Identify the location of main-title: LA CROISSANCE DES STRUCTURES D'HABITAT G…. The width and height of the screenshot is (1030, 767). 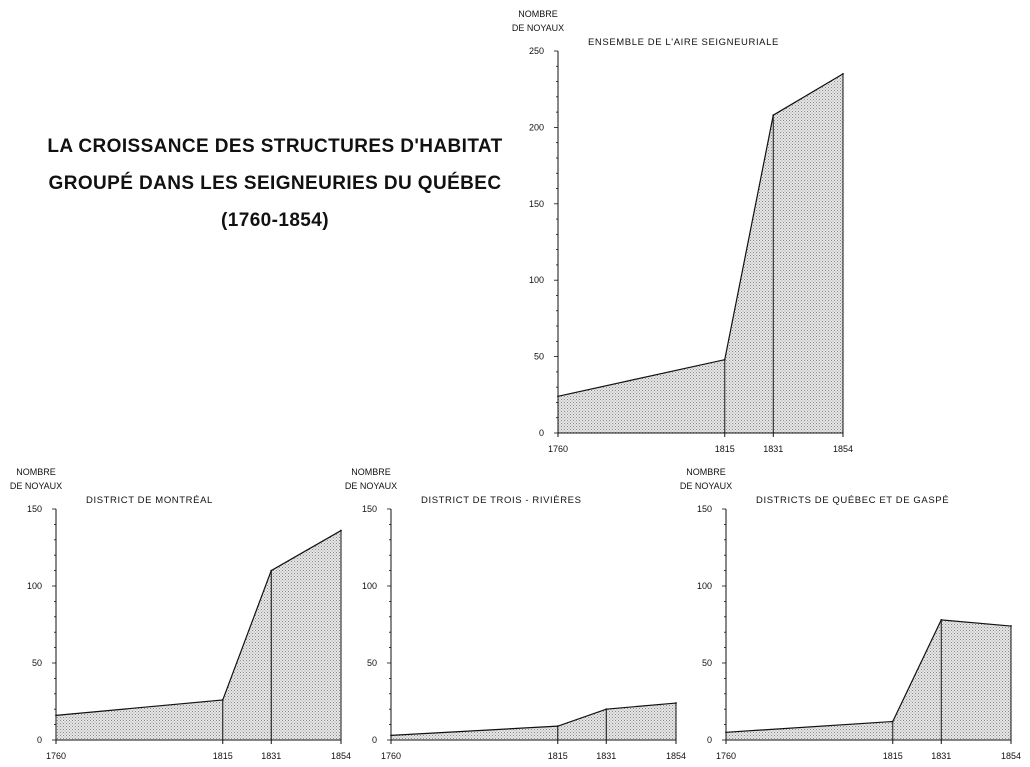
(275, 183).